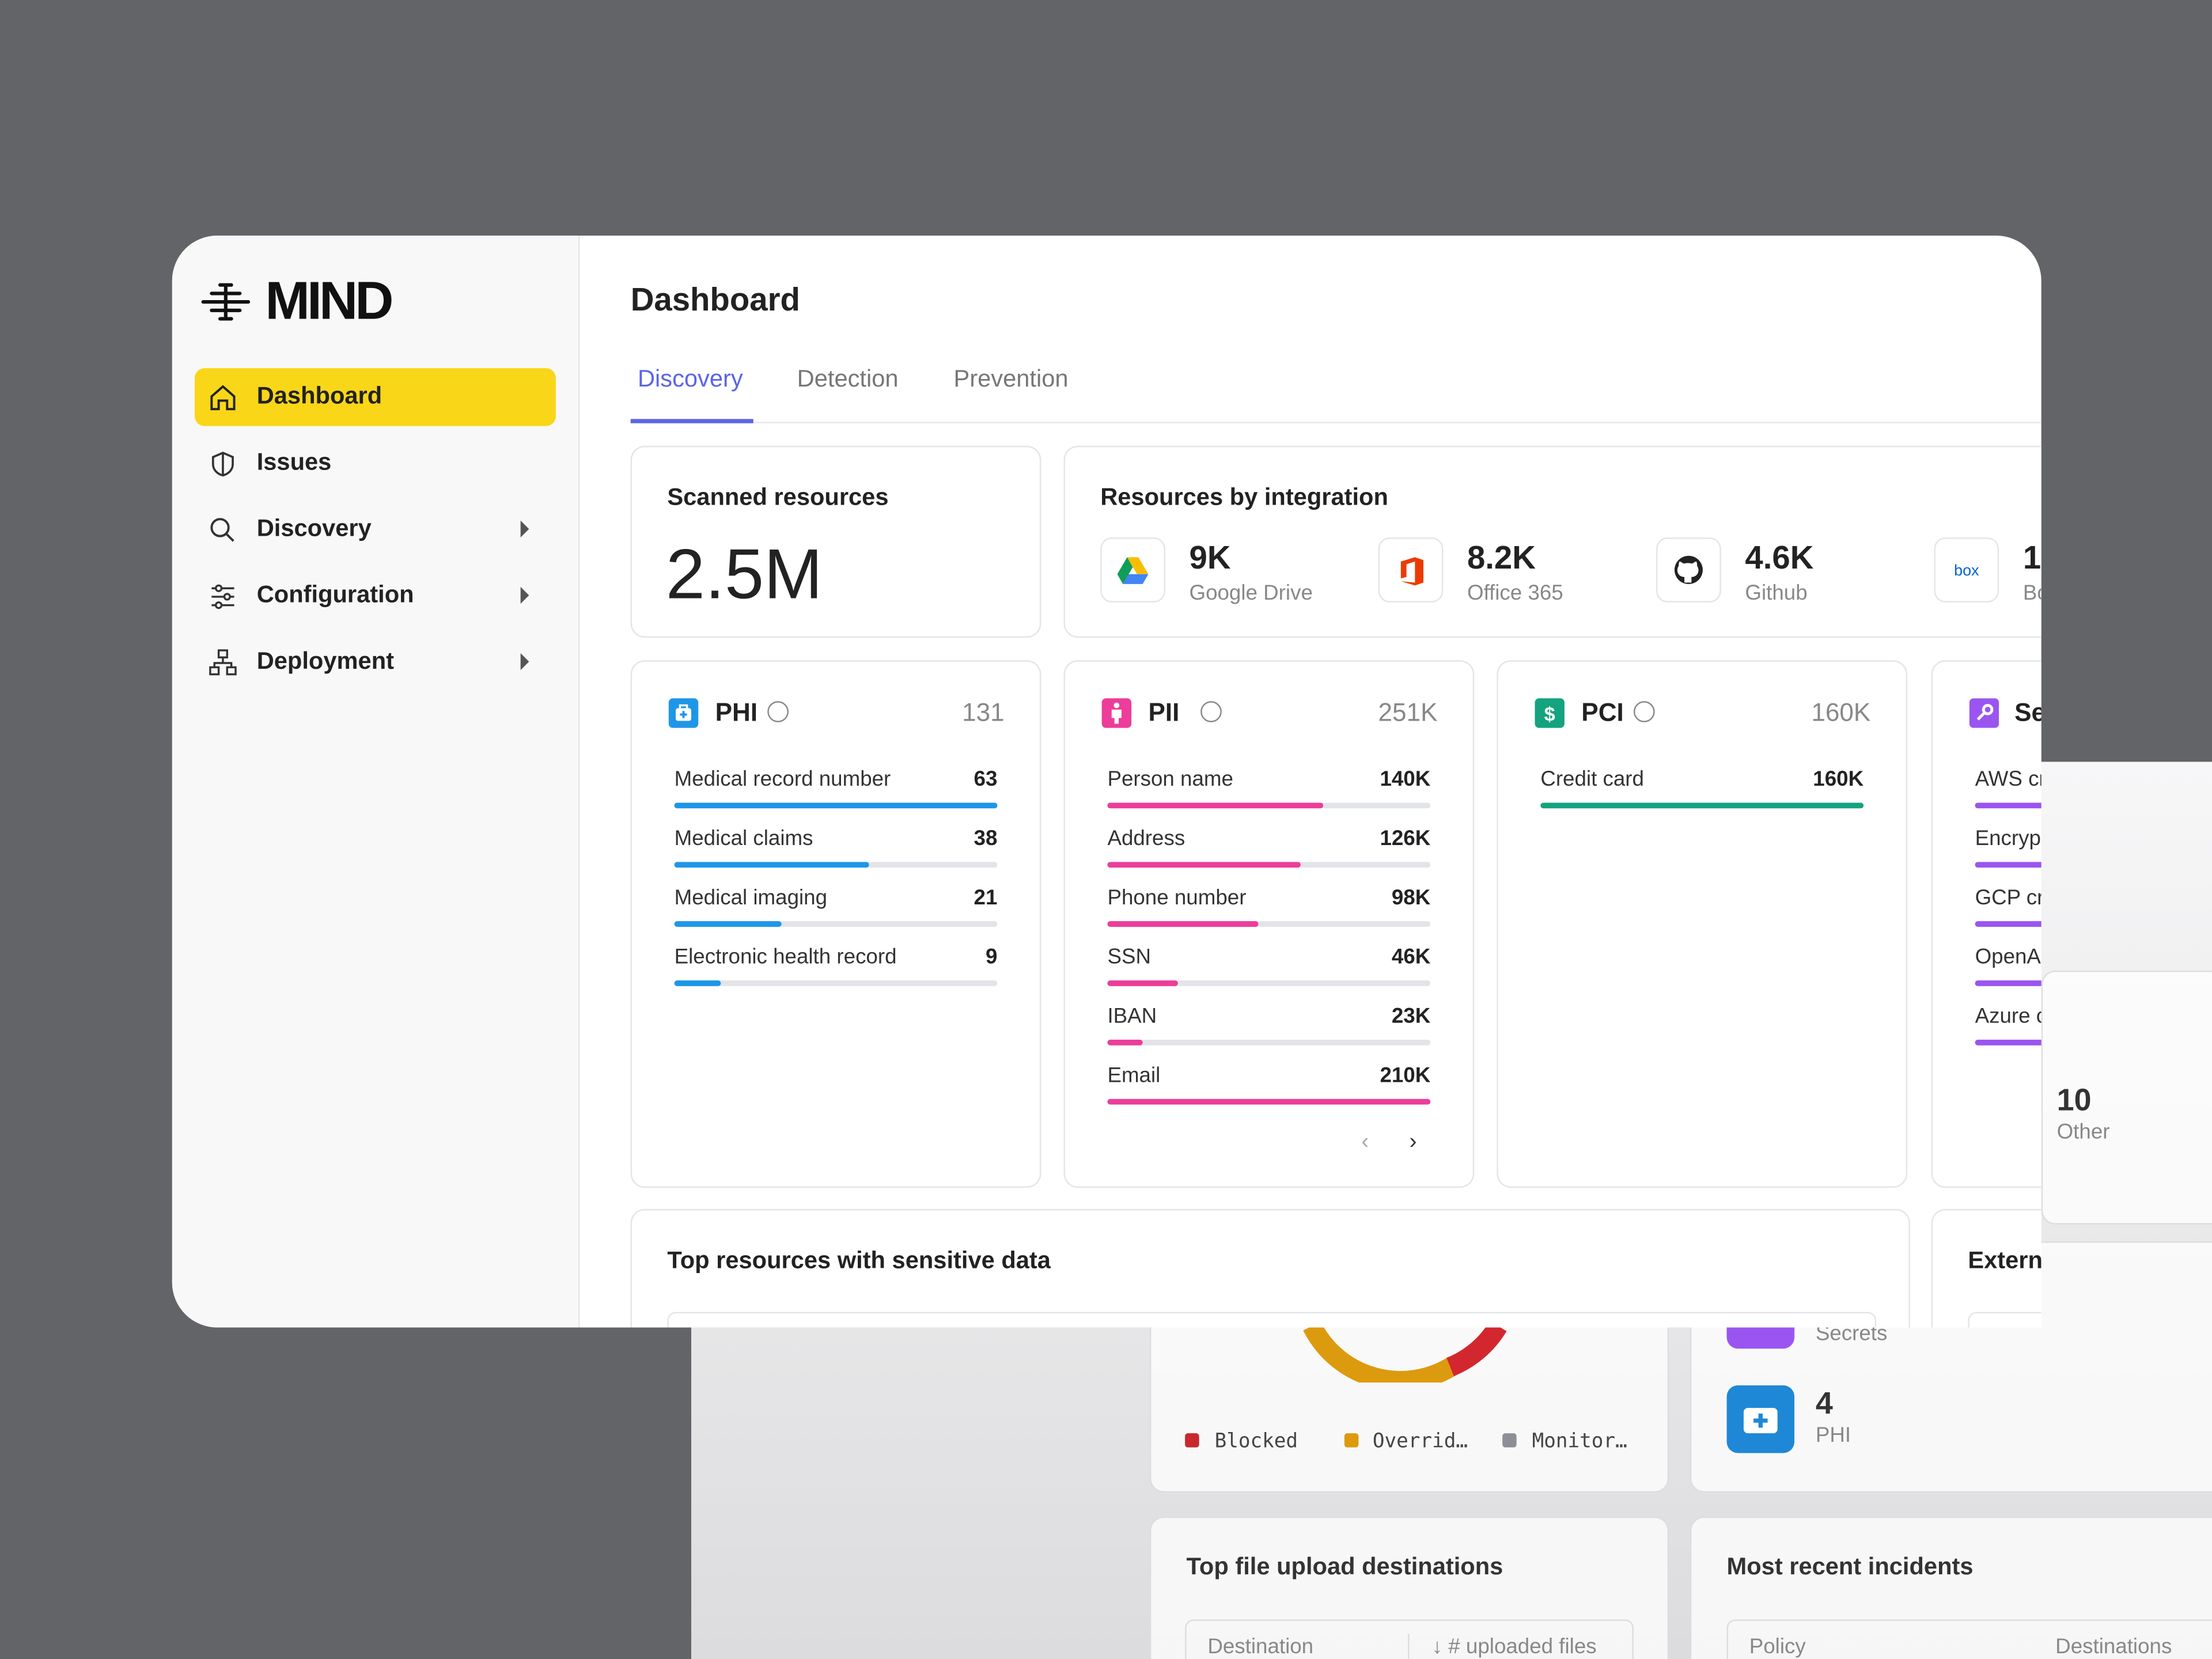 The image size is (2212, 1659). Describe the element at coordinates (314, 528) in the screenshot. I see `nav-item: Discovery` at that location.